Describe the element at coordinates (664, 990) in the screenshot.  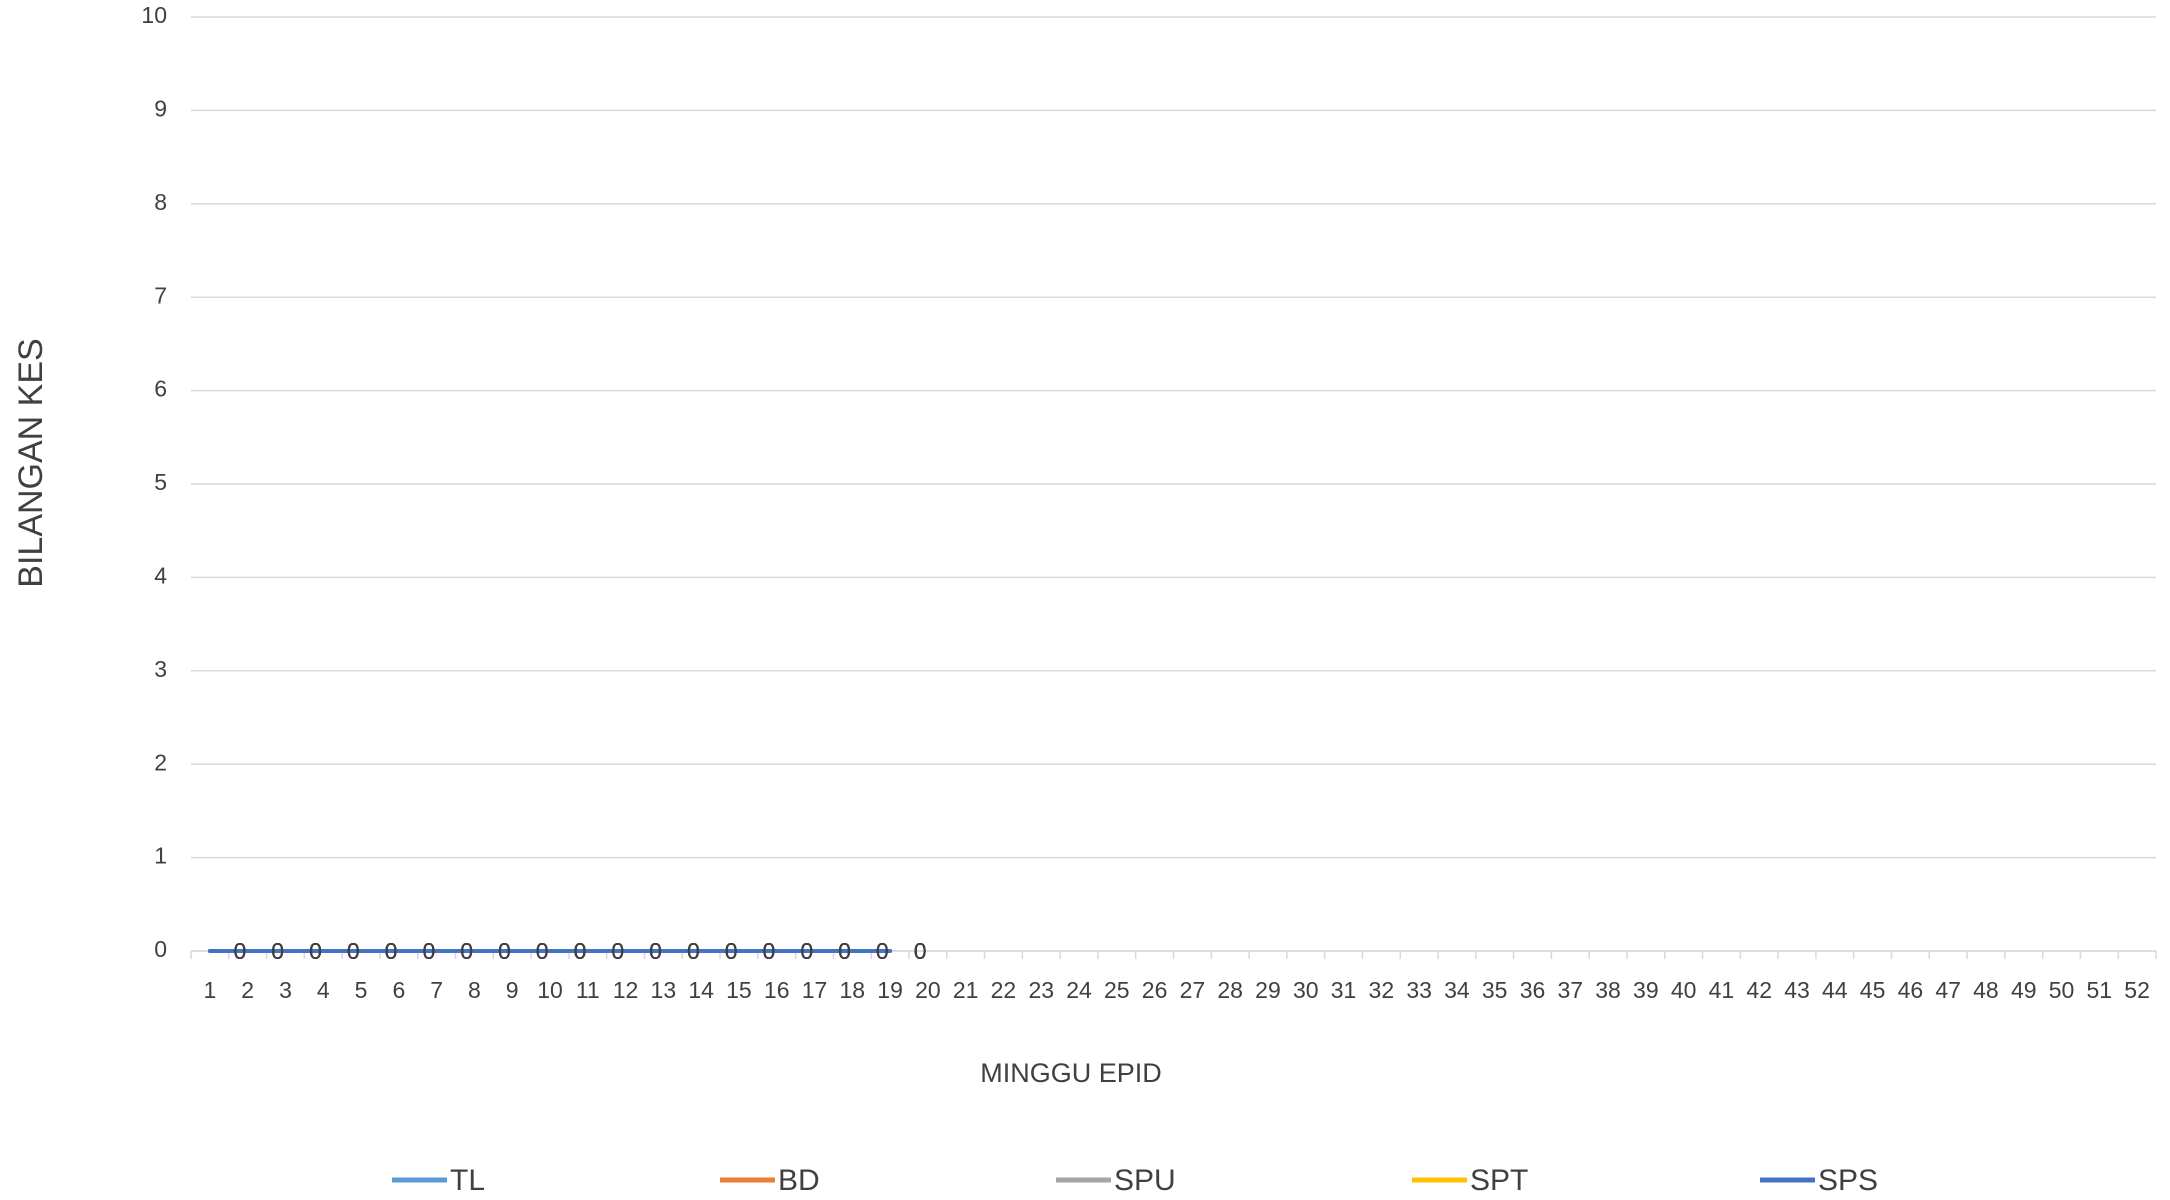
I see `x-tick-label: 13` at that location.